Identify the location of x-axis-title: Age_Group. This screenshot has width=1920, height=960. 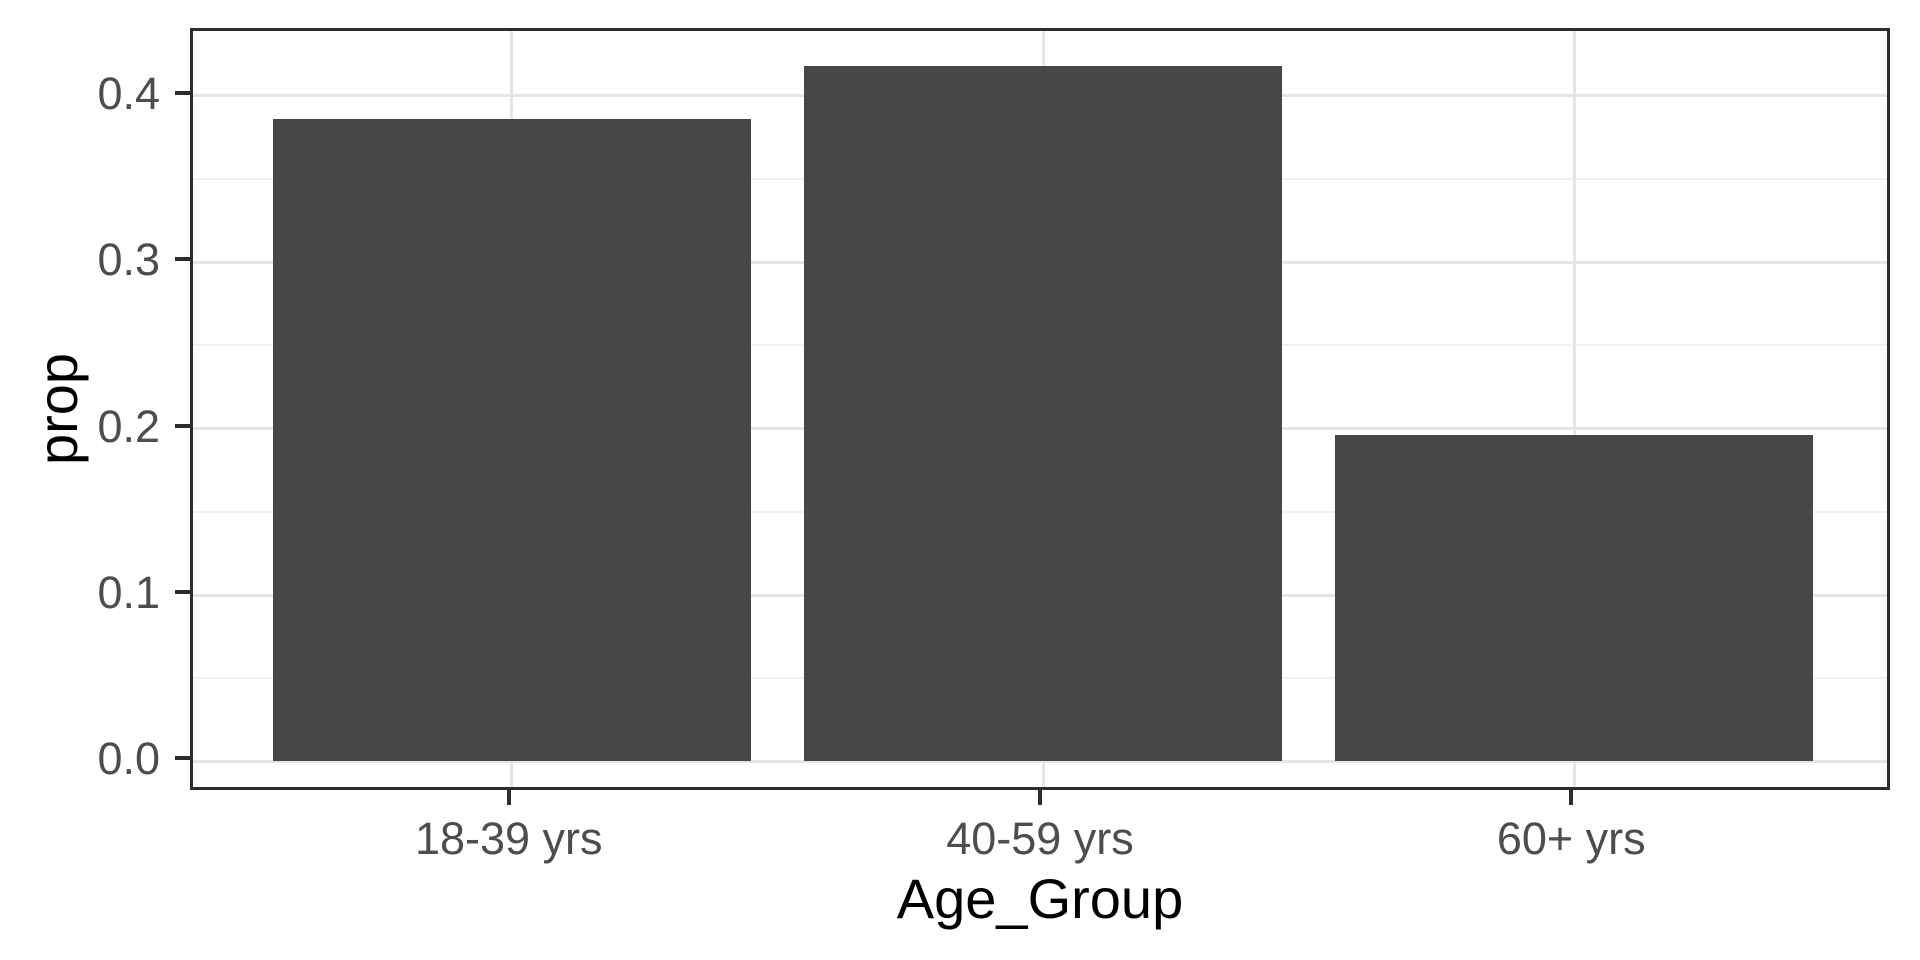
(1040, 898).